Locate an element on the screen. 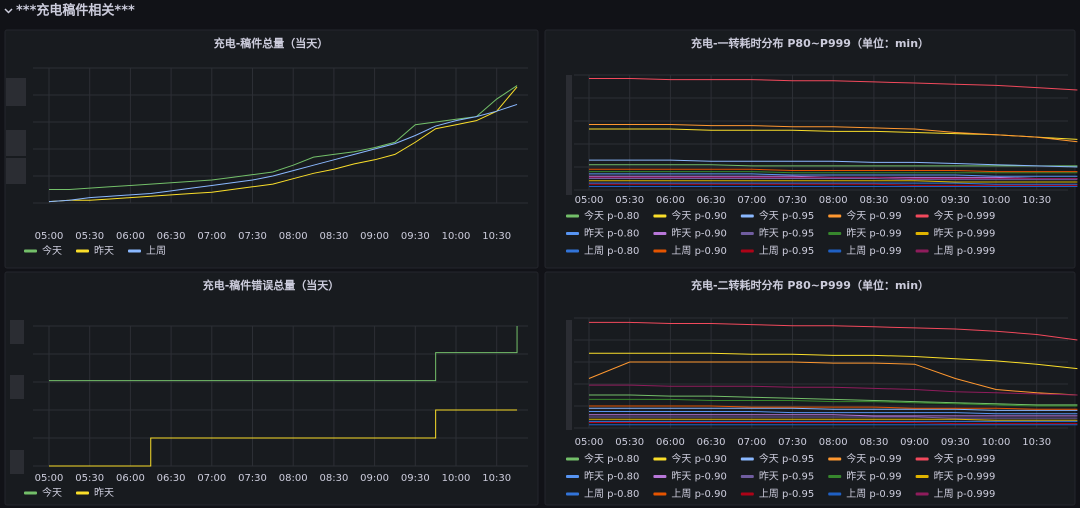 This screenshot has height=508, width=1080. legend-label: 上周 p-0.90 is located at coordinates (698, 494).